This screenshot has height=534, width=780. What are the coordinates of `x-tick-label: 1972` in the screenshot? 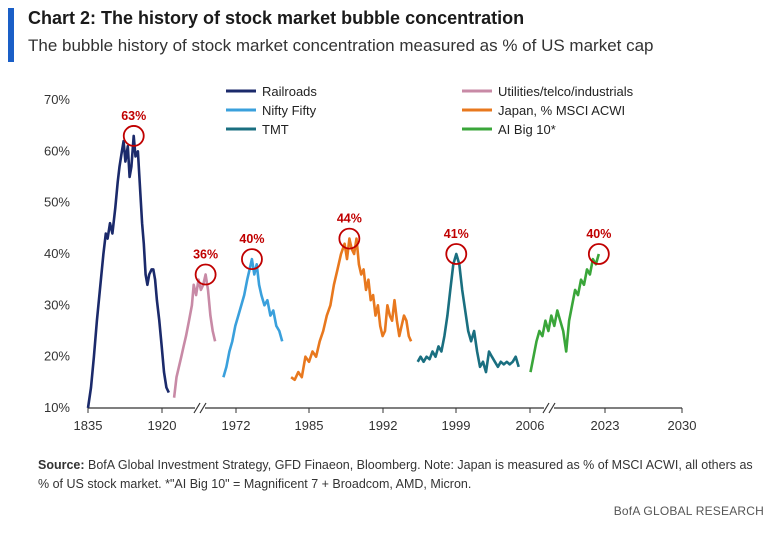 It's located at (236, 425).